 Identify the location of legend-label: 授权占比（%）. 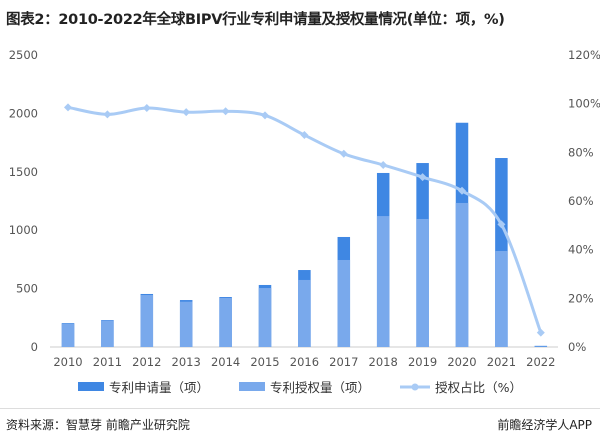
(478, 387).